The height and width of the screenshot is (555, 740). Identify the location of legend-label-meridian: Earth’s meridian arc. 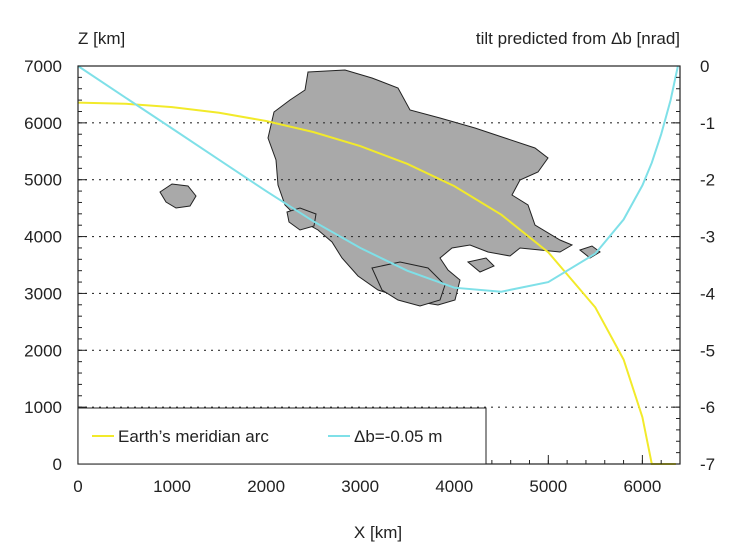
(193, 436).